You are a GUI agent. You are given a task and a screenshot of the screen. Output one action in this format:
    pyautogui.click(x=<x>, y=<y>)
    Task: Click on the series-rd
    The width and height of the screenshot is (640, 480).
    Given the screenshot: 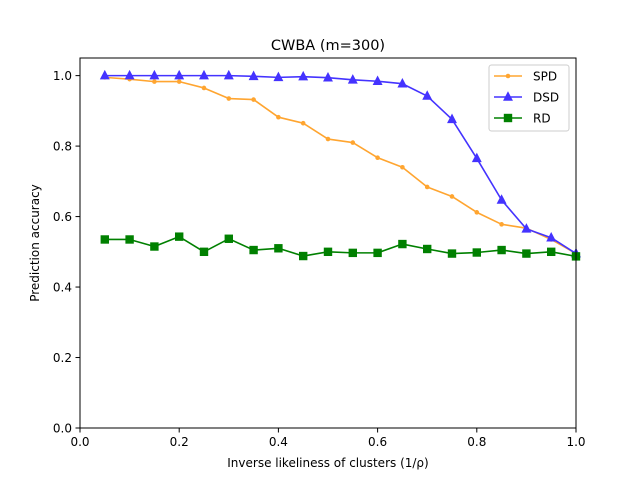 What is the action you would take?
    pyautogui.click(x=340, y=246)
    